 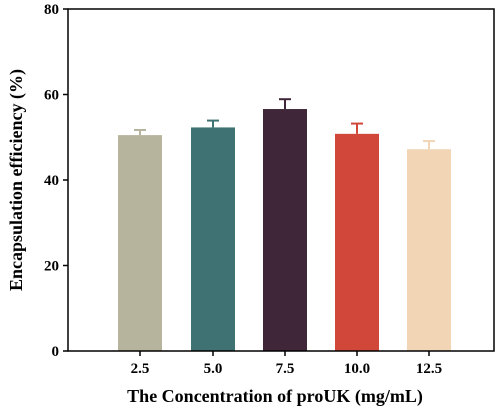 I want to click on y-tick-label-20: 20, so click(x=51, y=267).